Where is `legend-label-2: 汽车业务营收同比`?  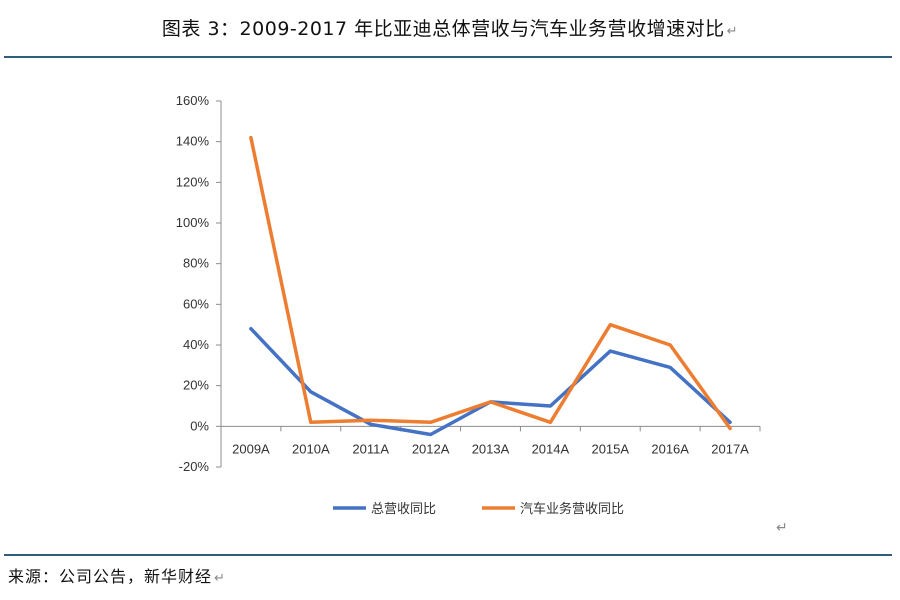 legend-label-2: 汽车业务营收同比 is located at coordinates (572, 509).